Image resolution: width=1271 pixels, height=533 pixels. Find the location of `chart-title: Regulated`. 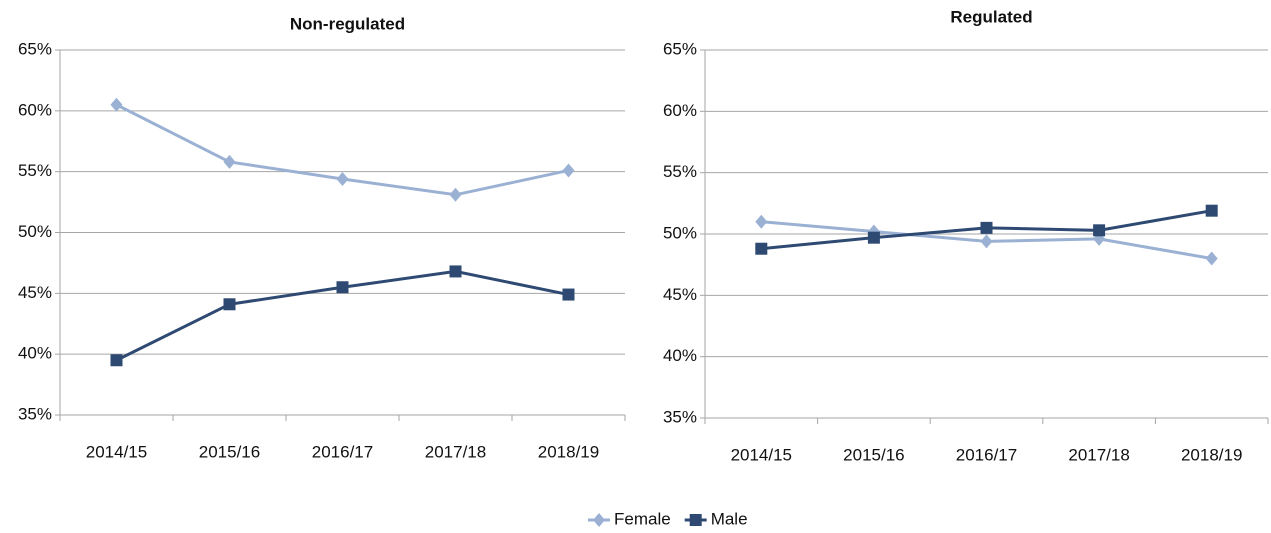

chart-title: Regulated is located at coordinates (991, 16).